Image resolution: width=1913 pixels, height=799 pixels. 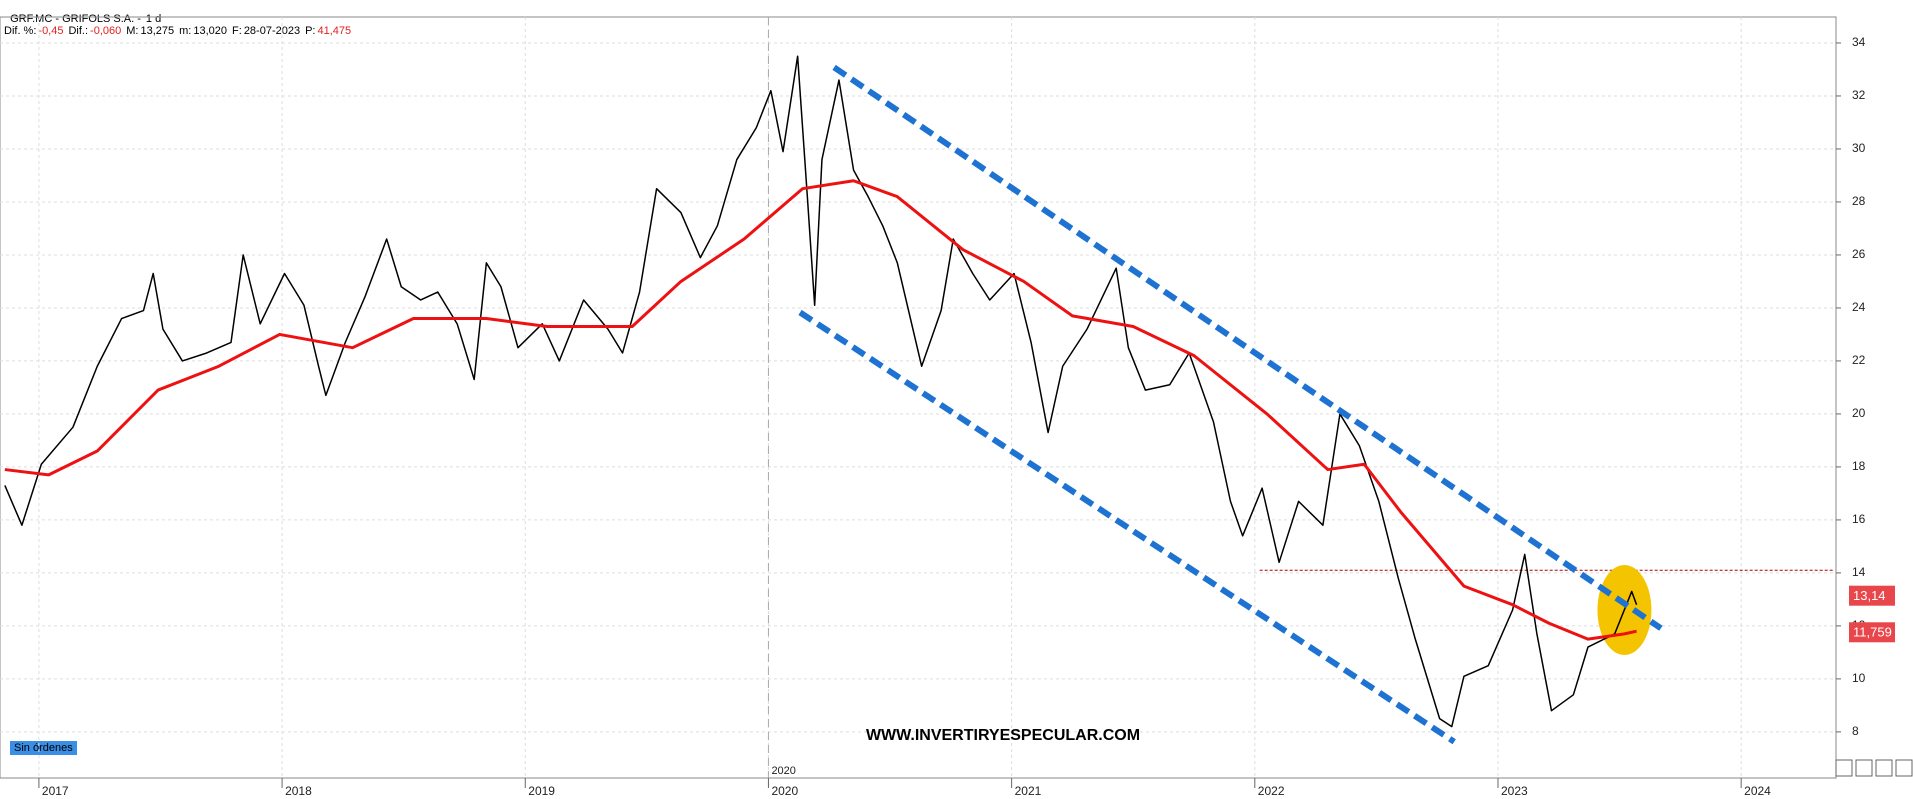 What do you see at coordinates (237, 31) in the screenshot?
I see `header-label: F:` at bounding box center [237, 31].